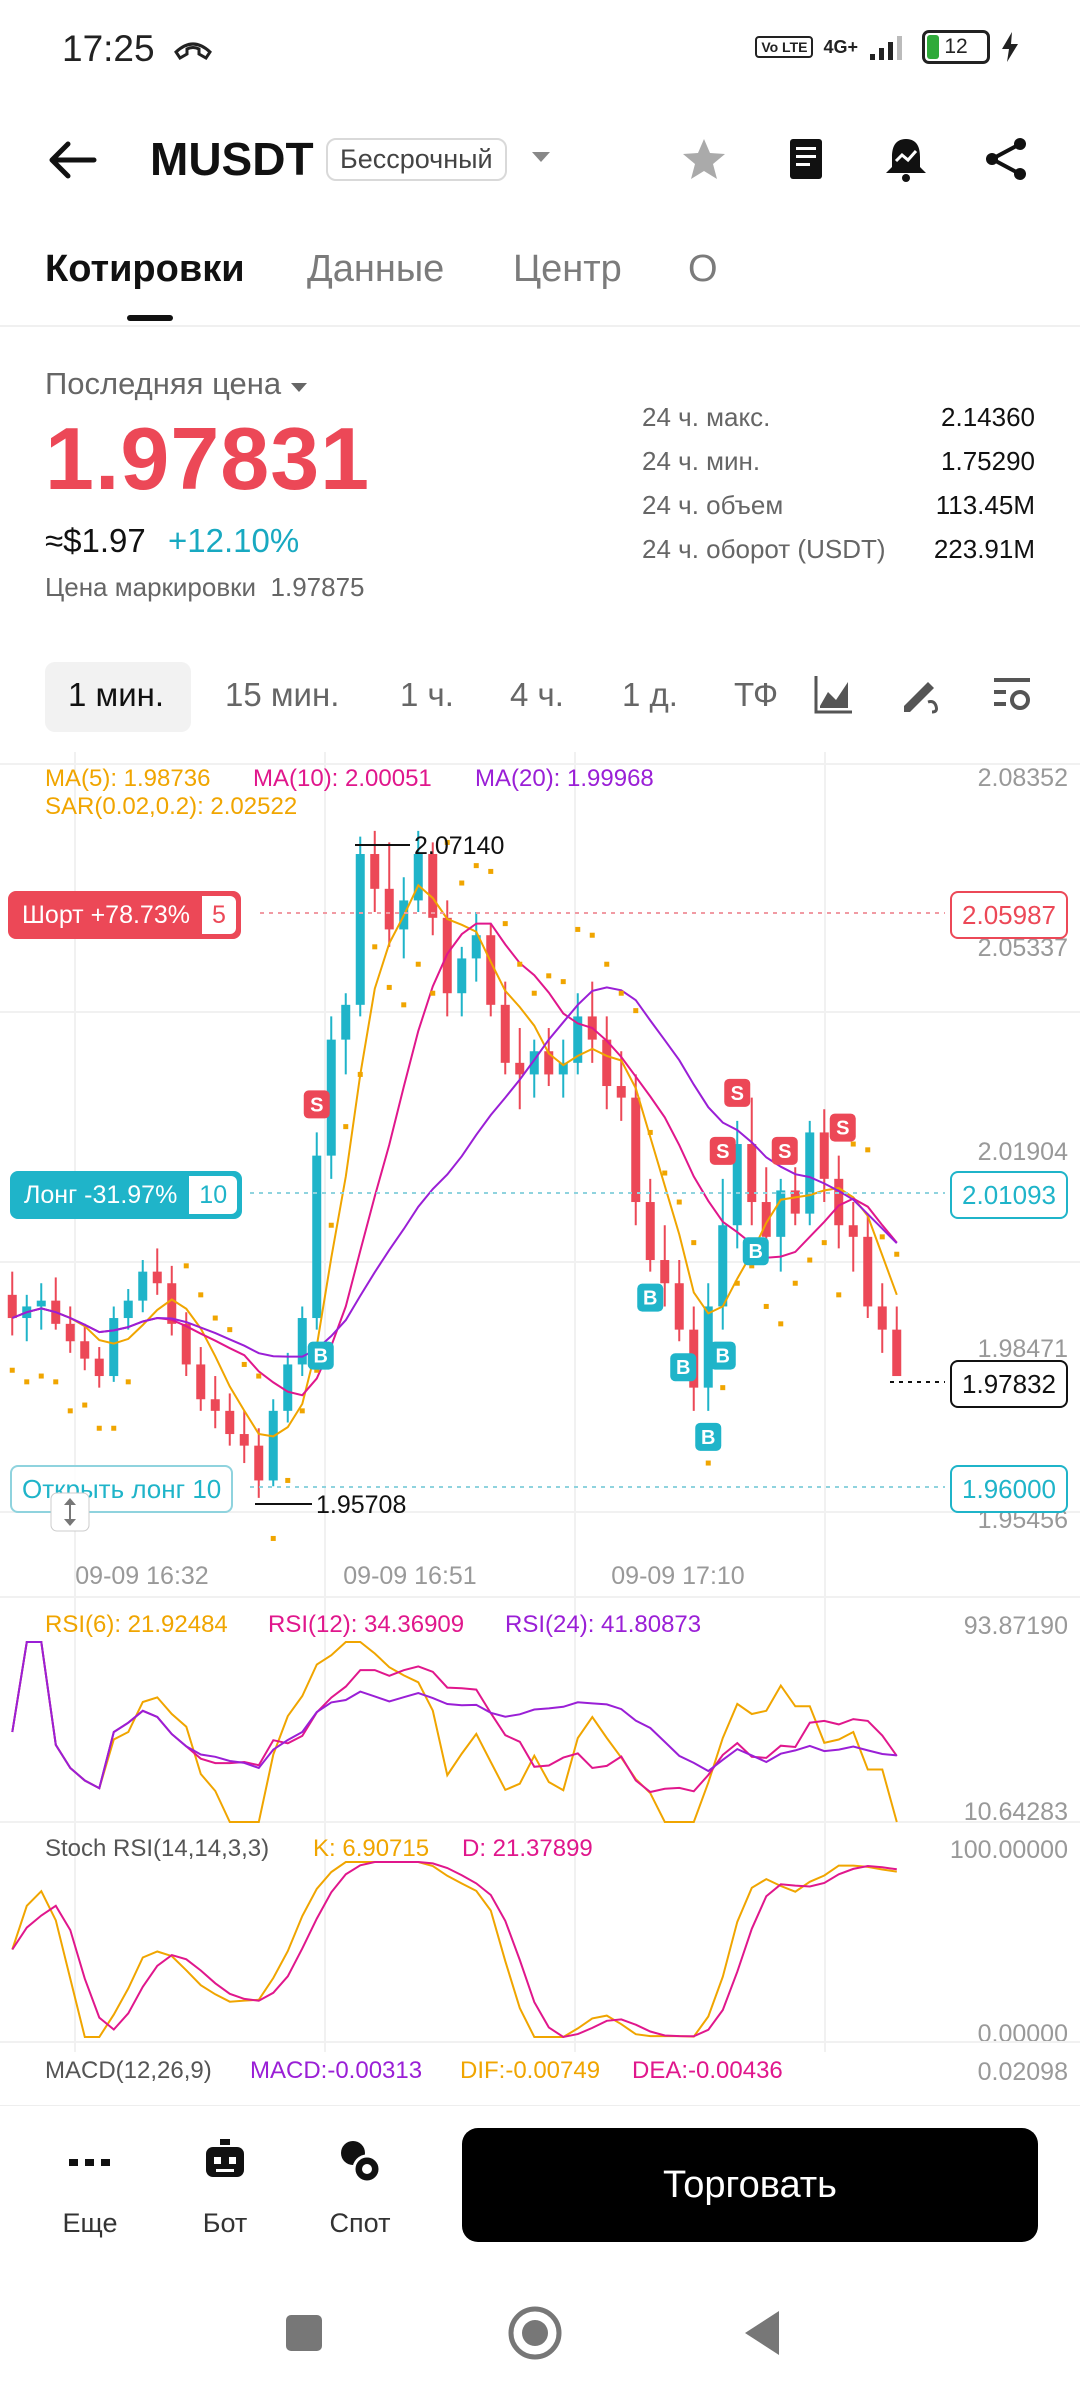 The height and width of the screenshot is (2400, 1080). Describe the element at coordinates (765, 2333) in the screenshot. I see `nav-back-icon` at that location.